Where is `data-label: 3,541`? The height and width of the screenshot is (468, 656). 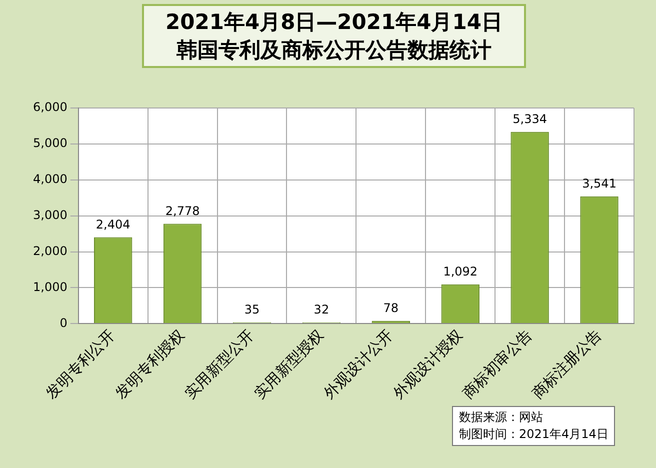 data-label: 3,541 is located at coordinates (599, 183).